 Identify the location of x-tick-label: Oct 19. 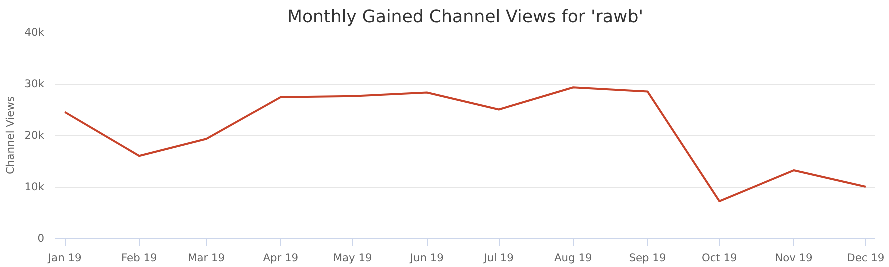
(720, 258).